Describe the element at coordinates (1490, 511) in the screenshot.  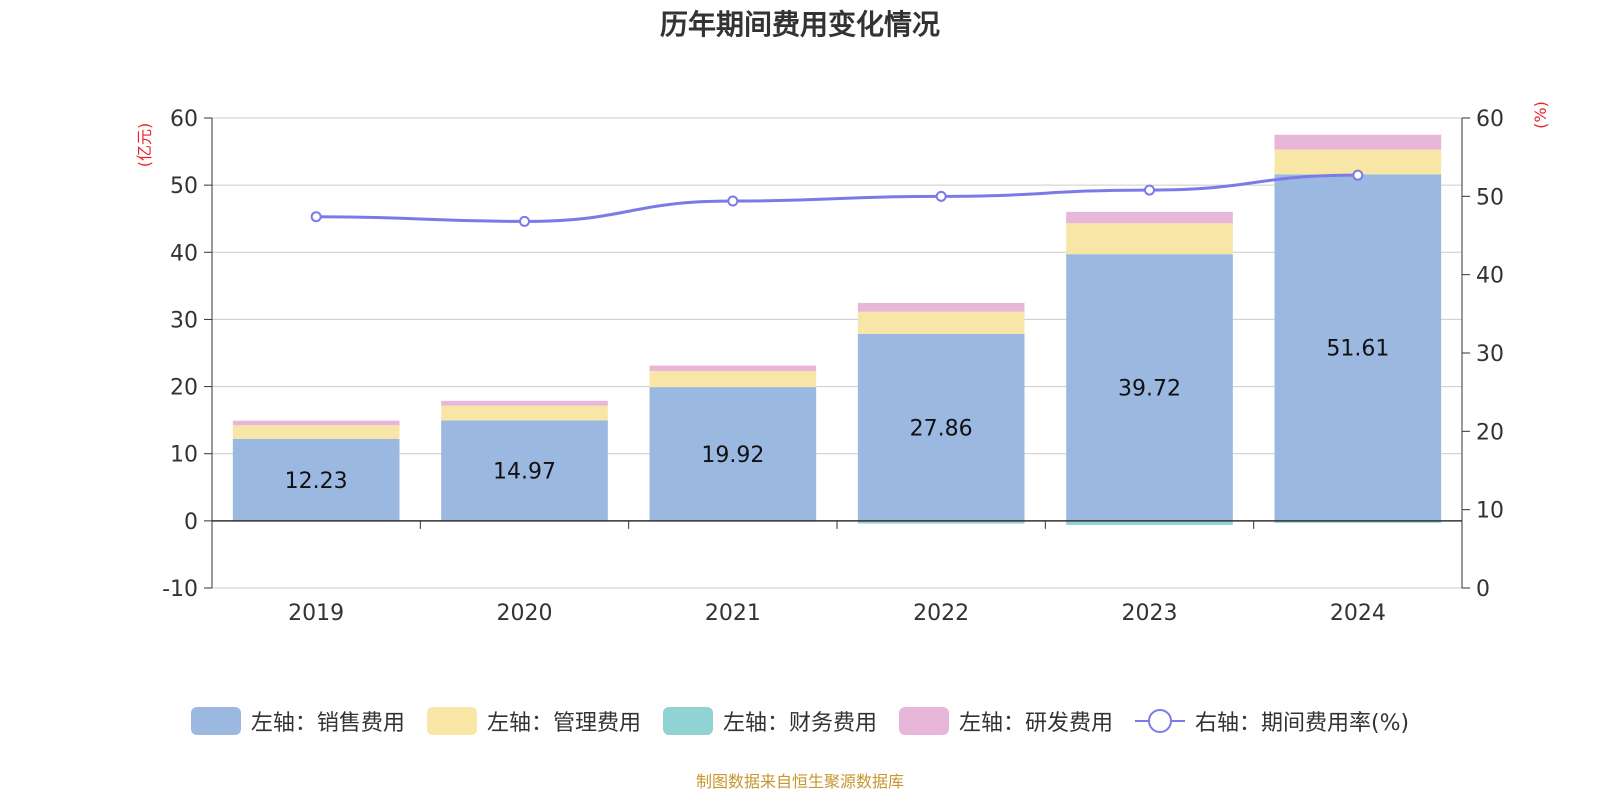
I see `right-axis-tick-label: 10` at that location.